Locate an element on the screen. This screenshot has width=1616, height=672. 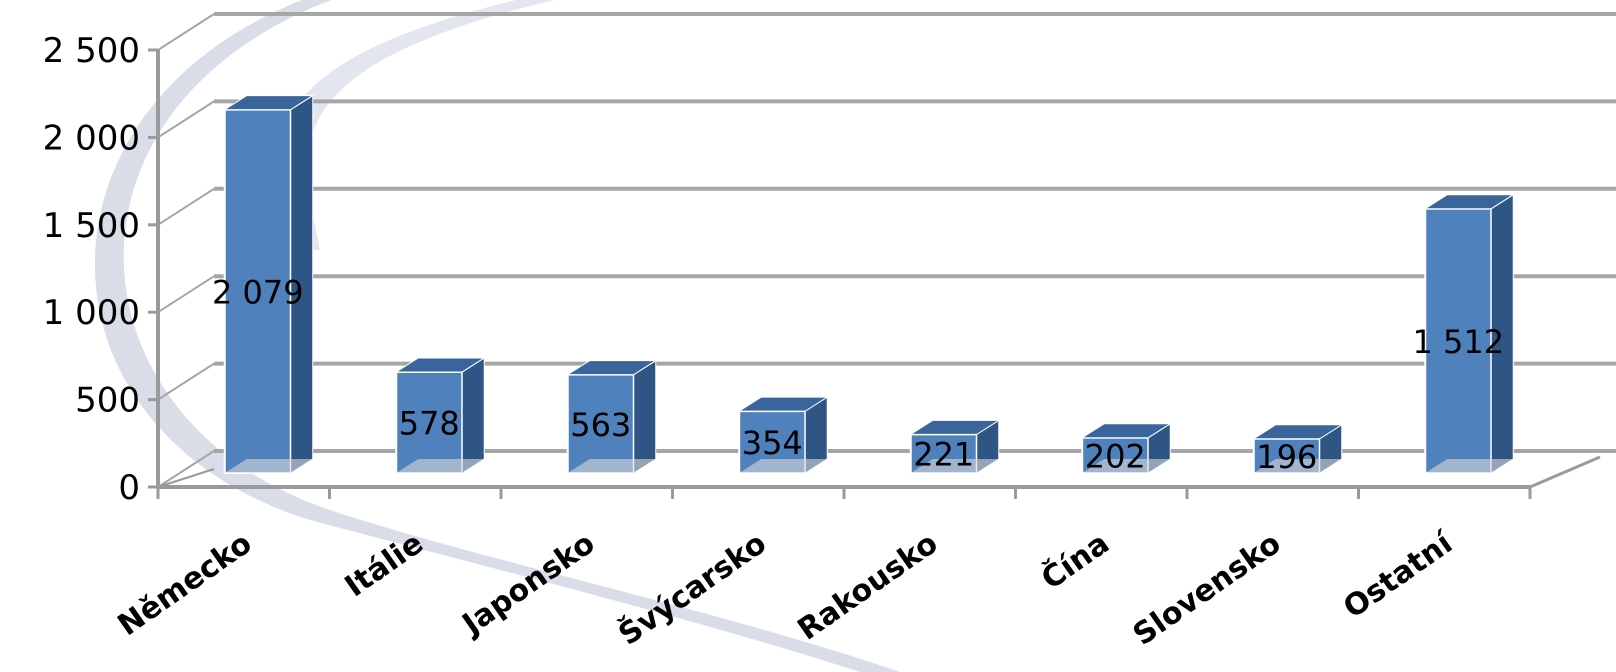
data-label-0: 2 079 is located at coordinates (258, 292).